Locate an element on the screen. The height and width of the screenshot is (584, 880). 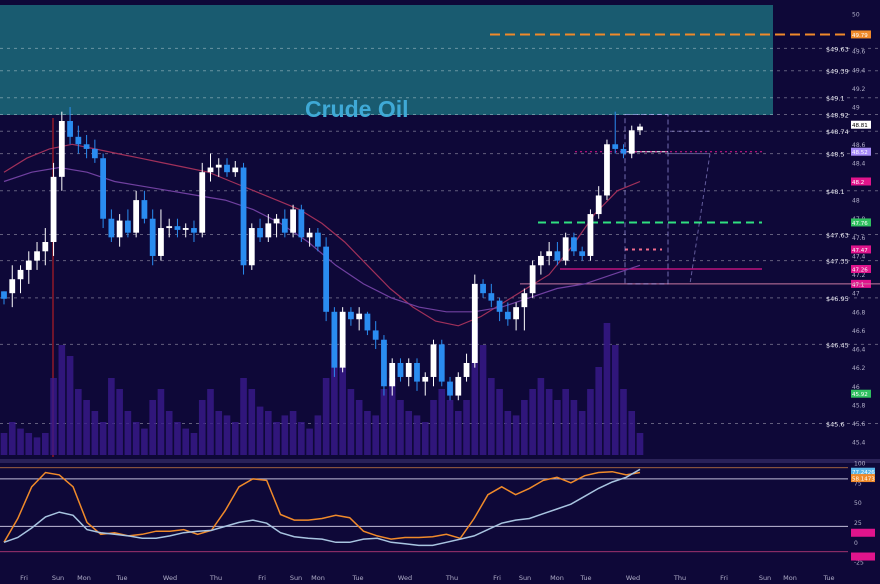
x-tick-label: Sun is located at coordinates (525, 578).